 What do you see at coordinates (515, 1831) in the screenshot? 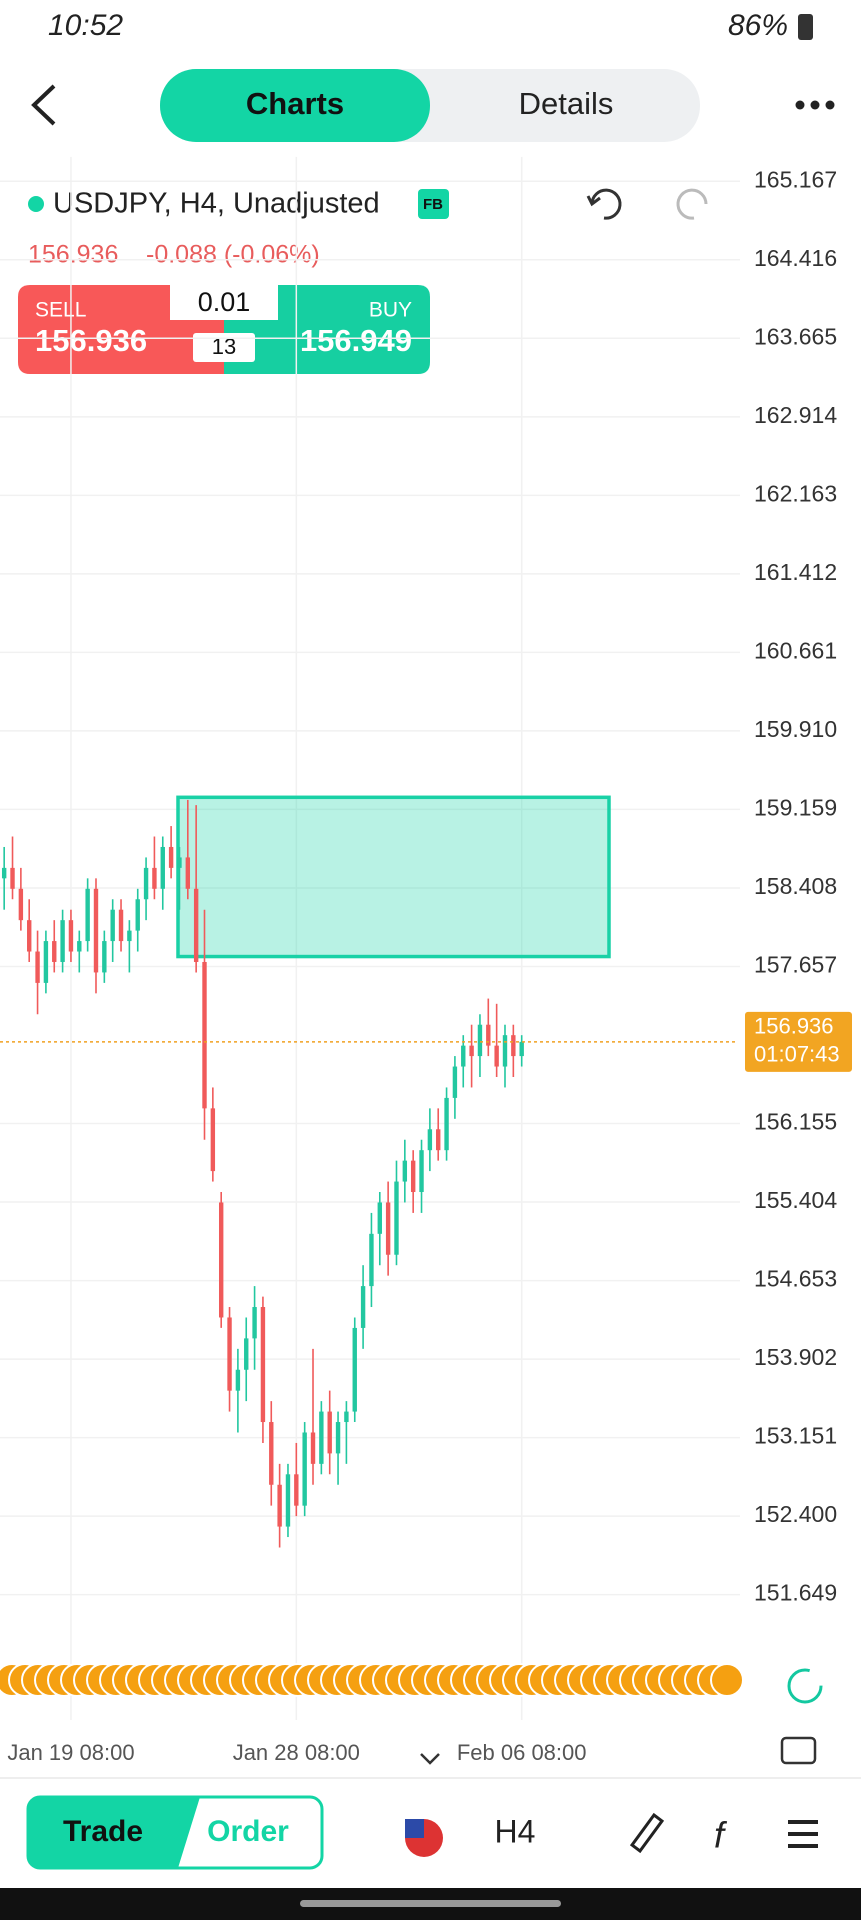
I see `timeframe: H4` at bounding box center [515, 1831].